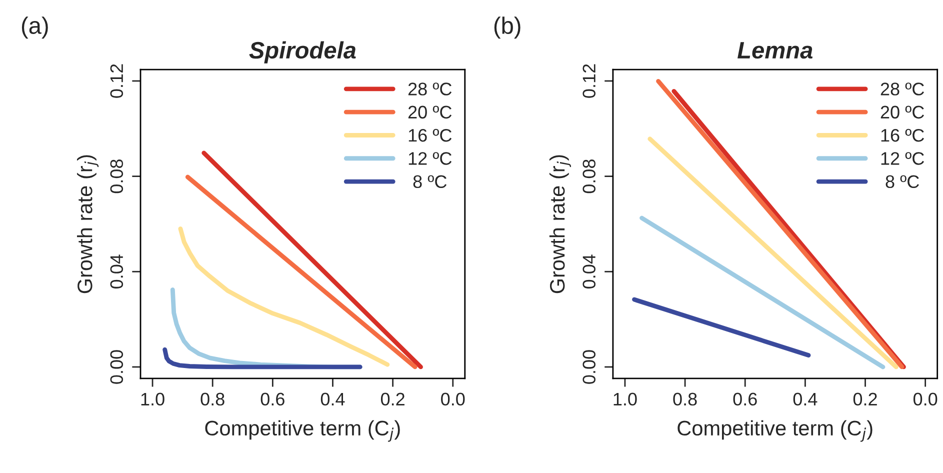  Describe the element at coordinates (302, 52) in the screenshot. I see `chart-title: Spirodela` at that location.